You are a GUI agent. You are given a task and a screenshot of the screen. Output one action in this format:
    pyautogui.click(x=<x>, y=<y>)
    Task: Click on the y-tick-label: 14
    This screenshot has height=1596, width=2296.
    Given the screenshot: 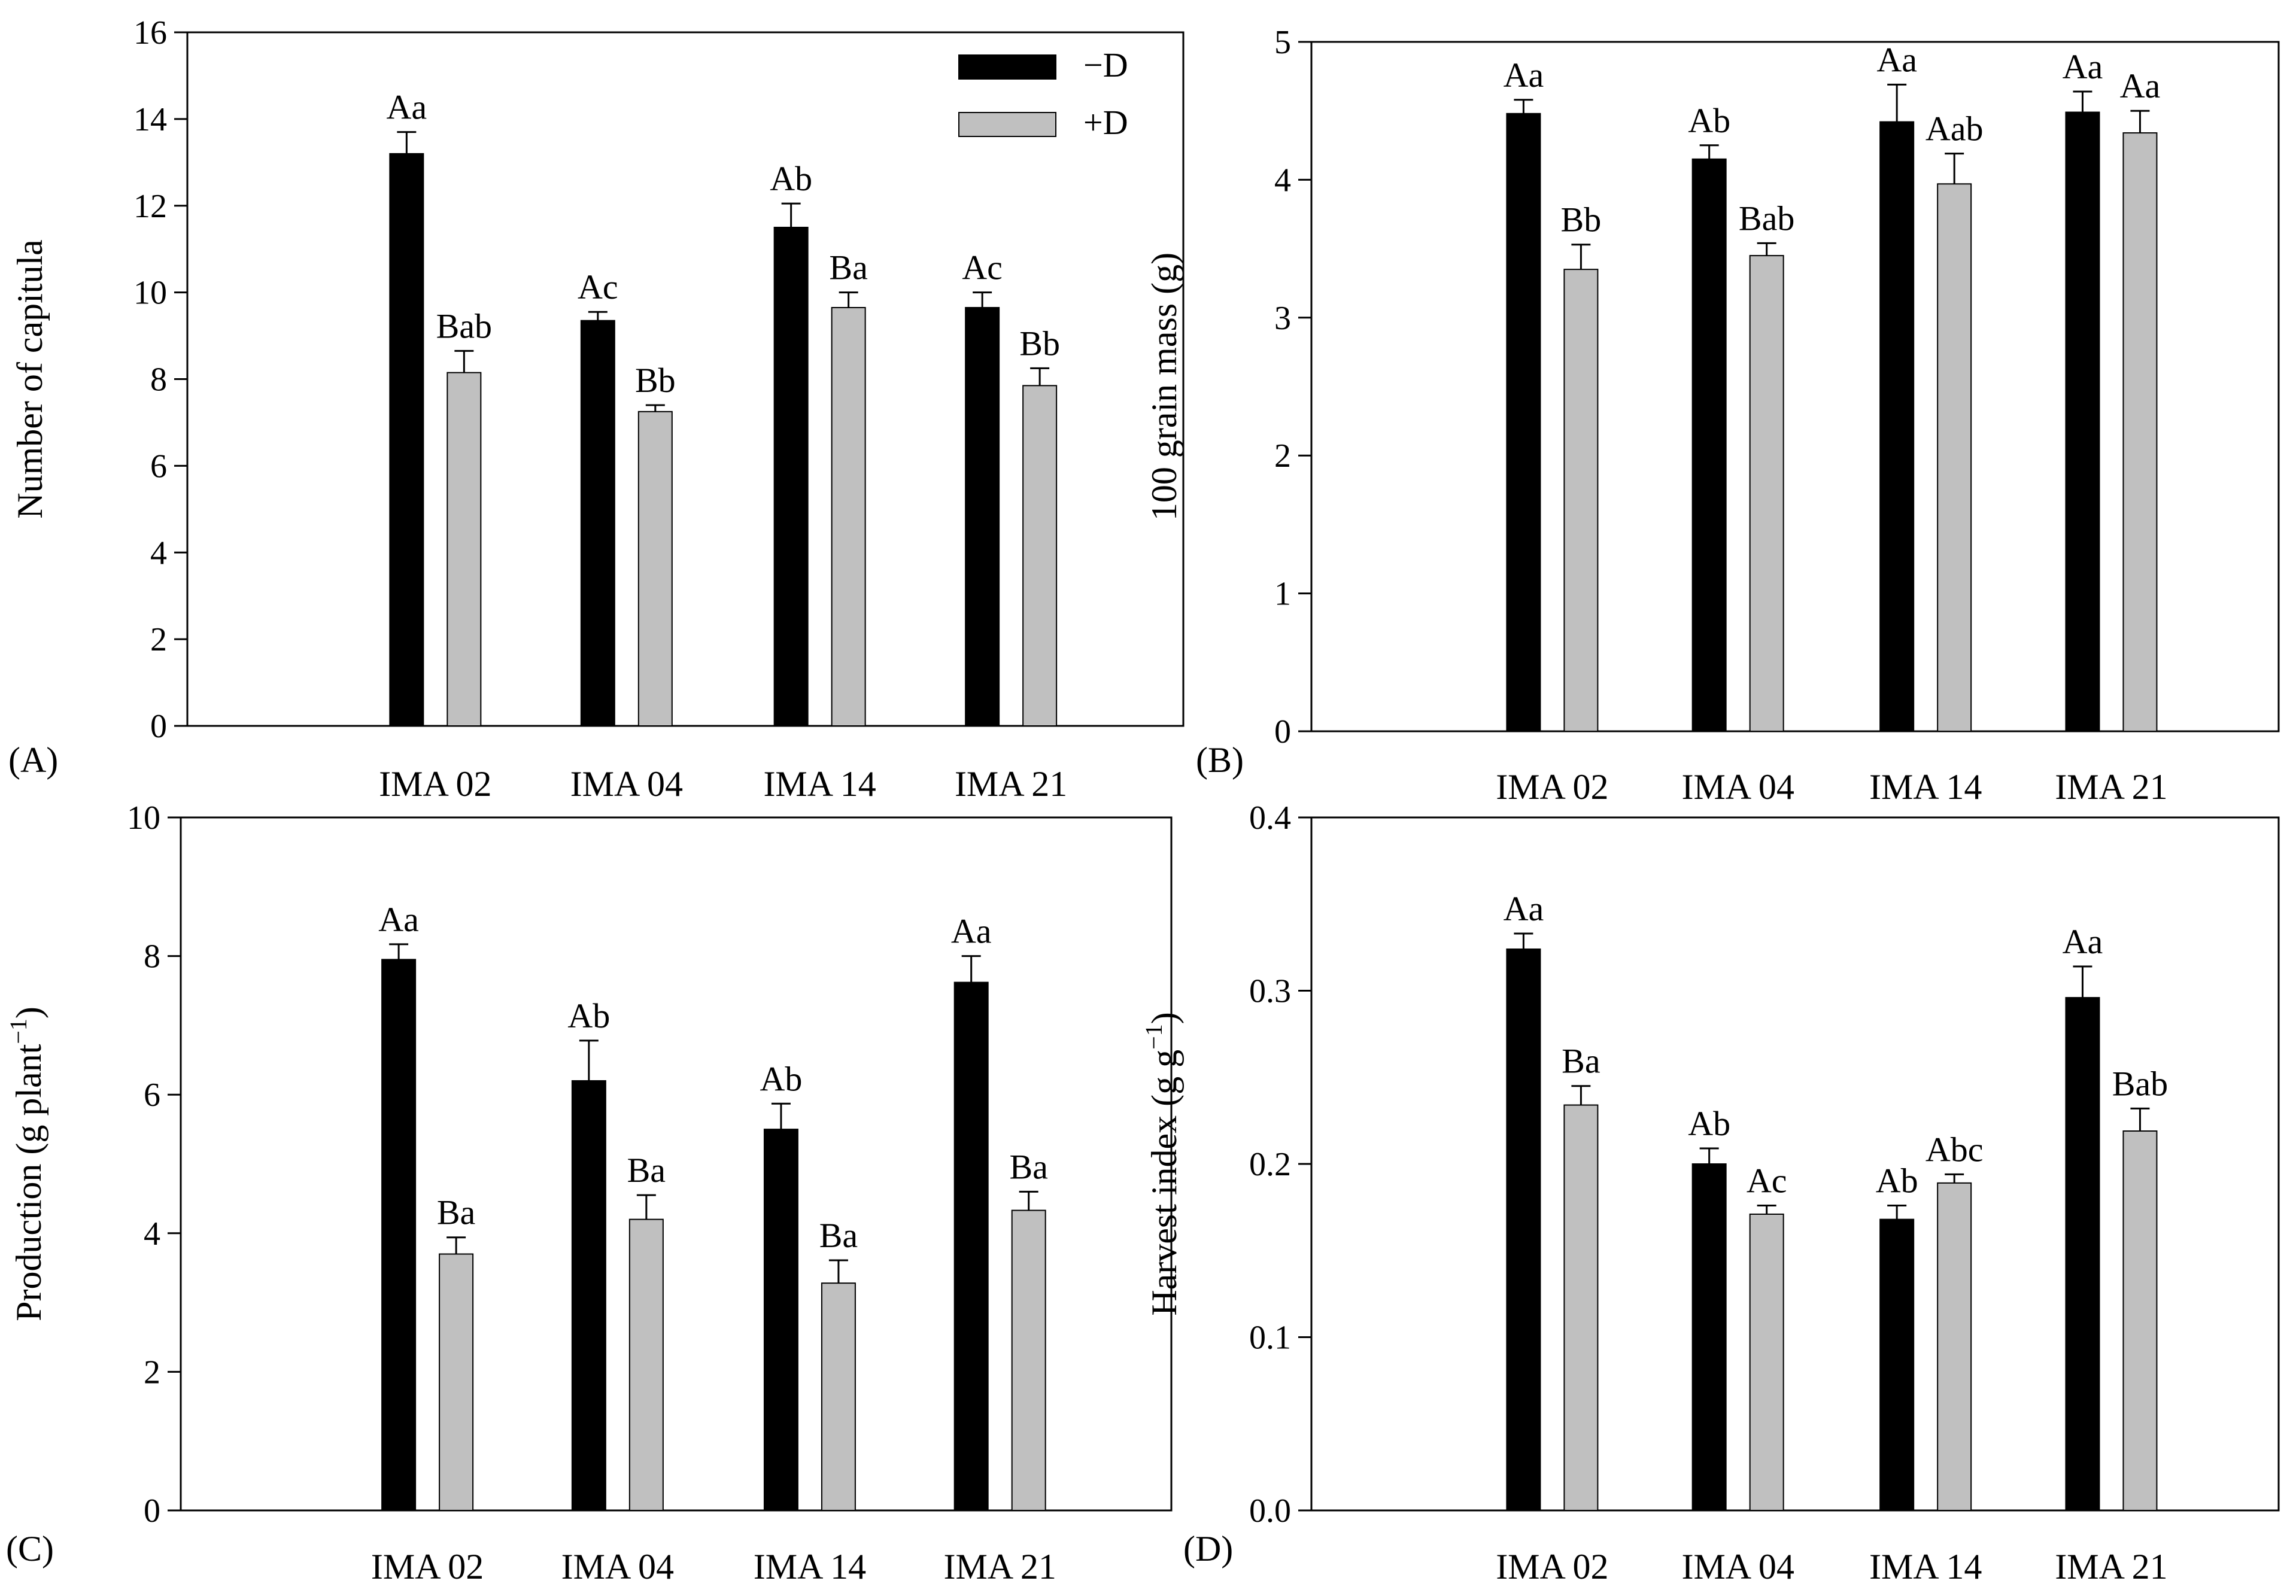 What is the action you would take?
    pyautogui.click(x=150, y=120)
    